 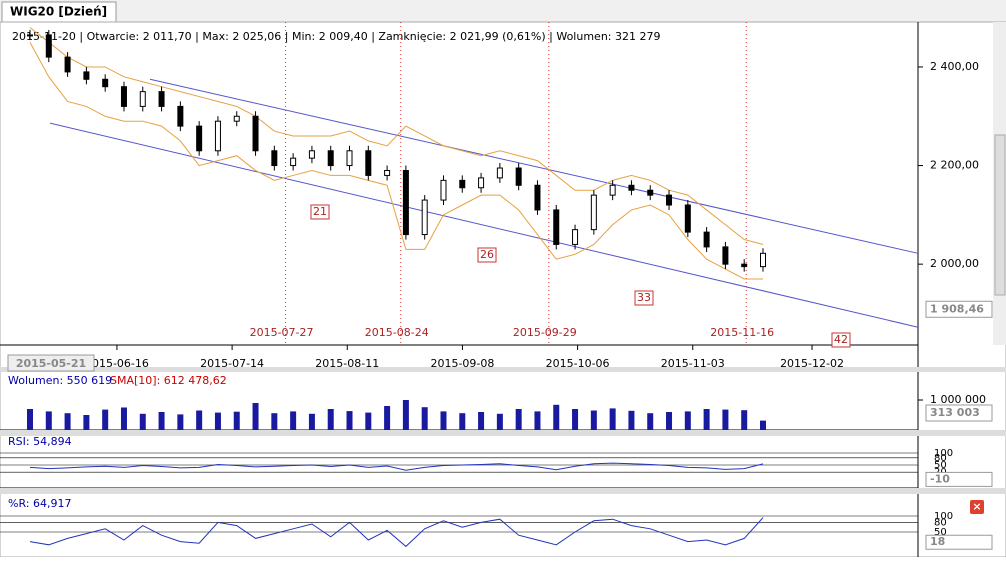 I want to click on wr-title: %R: 64,917, so click(x=39, y=503).